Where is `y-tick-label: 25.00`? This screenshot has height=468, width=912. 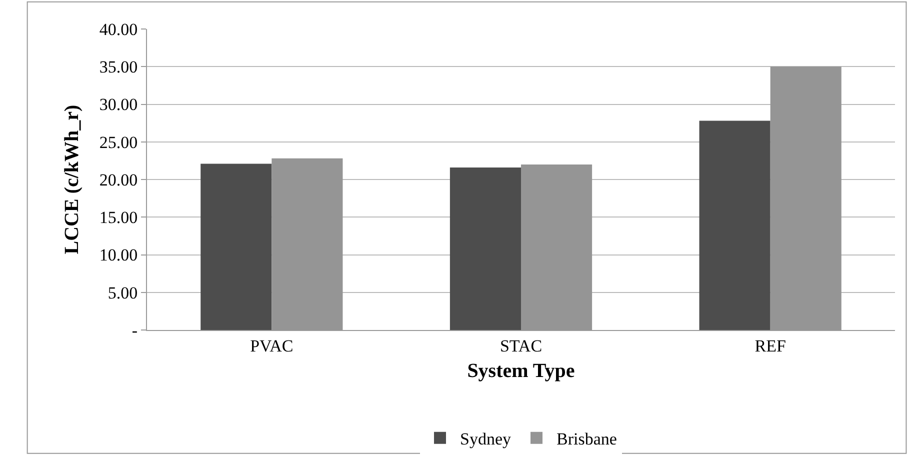
y-tick-label: 25.00 is located at coordinates (118, 142).